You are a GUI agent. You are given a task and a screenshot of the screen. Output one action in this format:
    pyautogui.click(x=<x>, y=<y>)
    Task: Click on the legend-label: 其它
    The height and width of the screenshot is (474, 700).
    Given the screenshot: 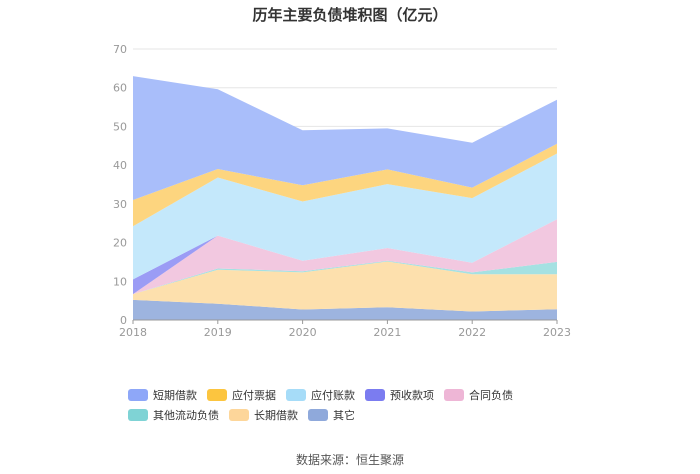 What is the action you would take?
    pyautogui.click(x=344, y=415)
    